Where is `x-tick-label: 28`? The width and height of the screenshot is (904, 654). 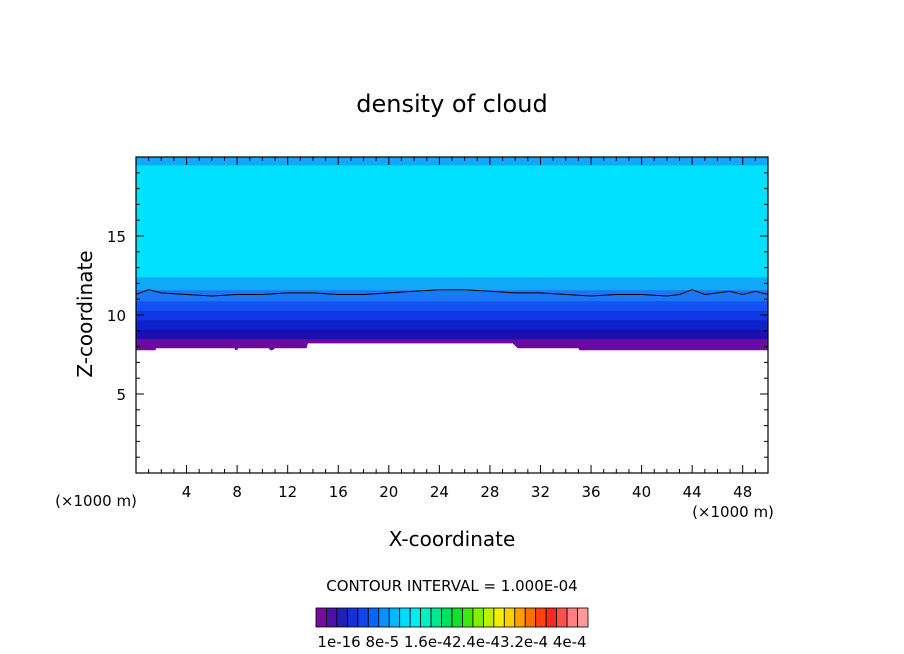 x-tick-label: 28 is located at coordinates (489, 492).